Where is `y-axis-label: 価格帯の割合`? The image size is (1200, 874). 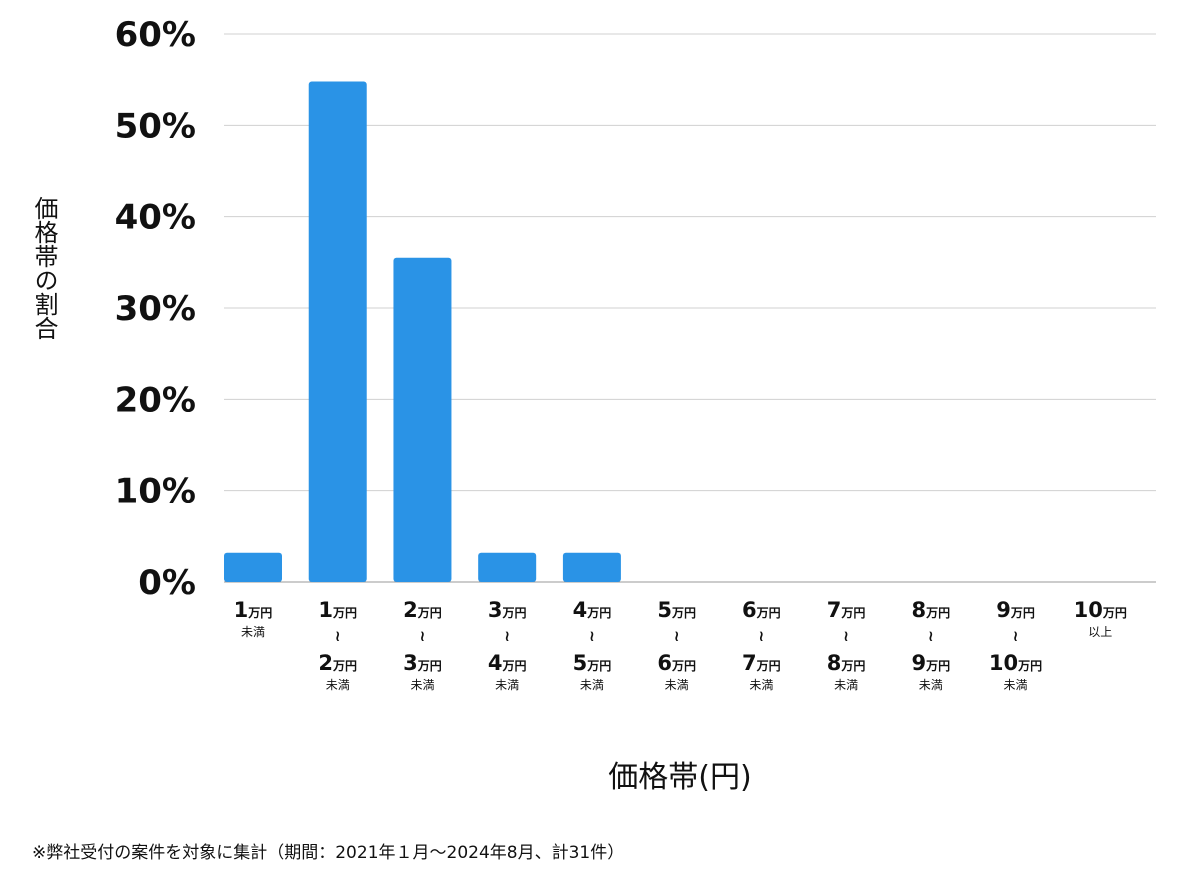
y-axis-label: 価格帯の割合 is located at coordinates (44, 268).